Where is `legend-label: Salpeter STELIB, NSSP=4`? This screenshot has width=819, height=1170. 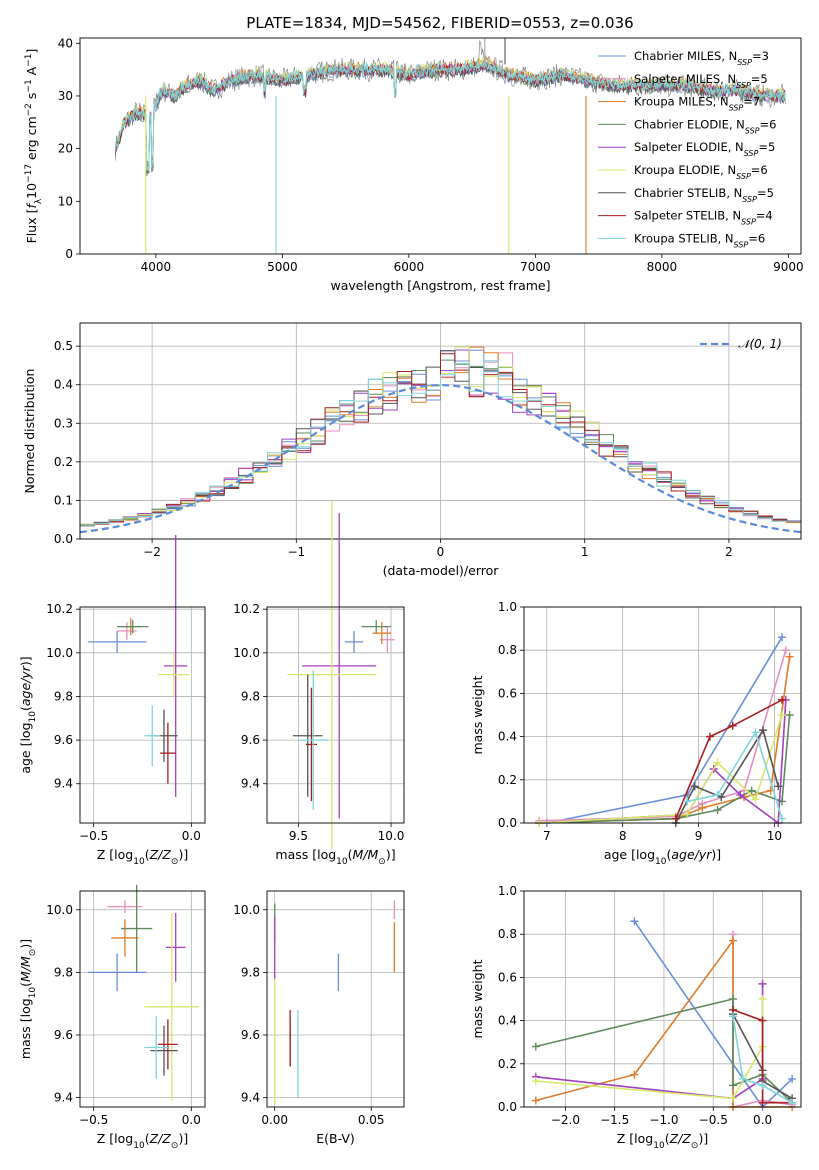 legend-label: Salpeter STELIB, NSSP=4 is located at coordinates (703, 218).